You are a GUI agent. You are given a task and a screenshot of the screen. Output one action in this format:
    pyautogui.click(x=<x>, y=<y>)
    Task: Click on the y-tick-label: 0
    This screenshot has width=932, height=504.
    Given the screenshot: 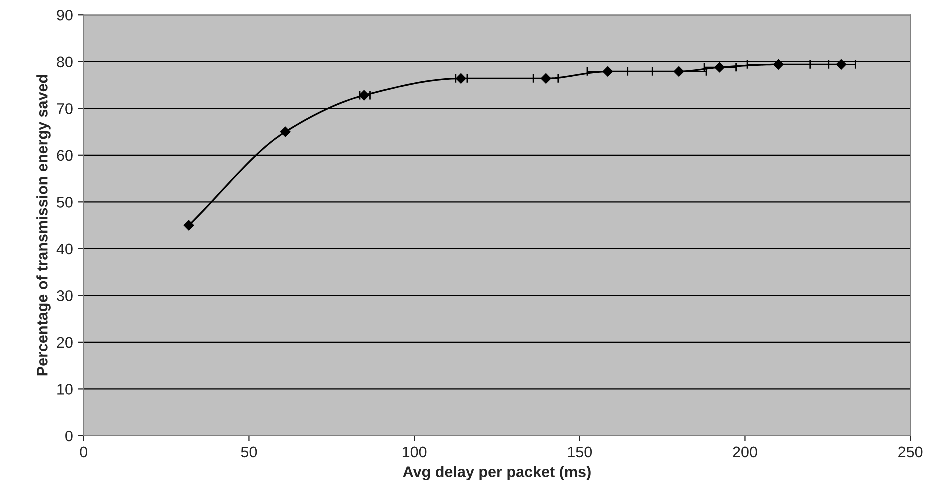 What is the action you would take?
    pyautogui.click(x=69, y=436)
    